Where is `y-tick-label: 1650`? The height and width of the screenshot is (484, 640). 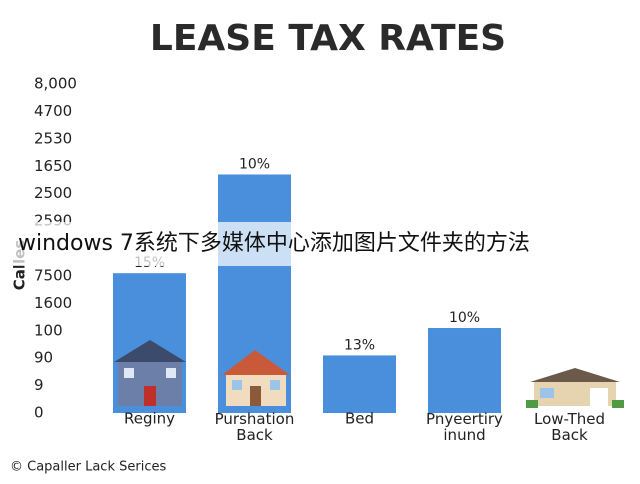 y-tick-label: 1650 is located at coordinates (53, 166).